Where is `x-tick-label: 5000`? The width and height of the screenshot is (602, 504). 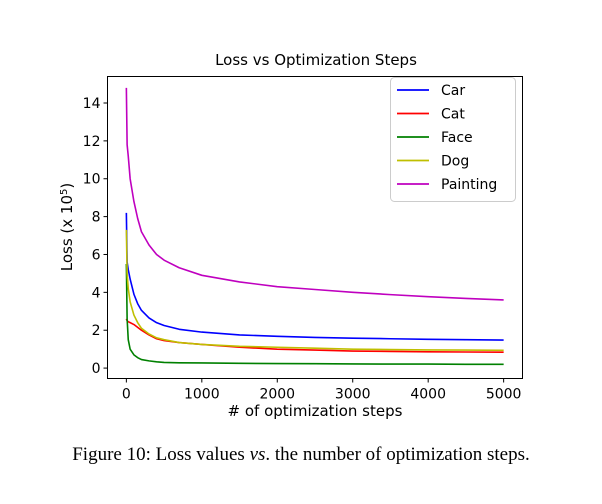
x-tick-label: 5000 is located at coordinates (504, 395).